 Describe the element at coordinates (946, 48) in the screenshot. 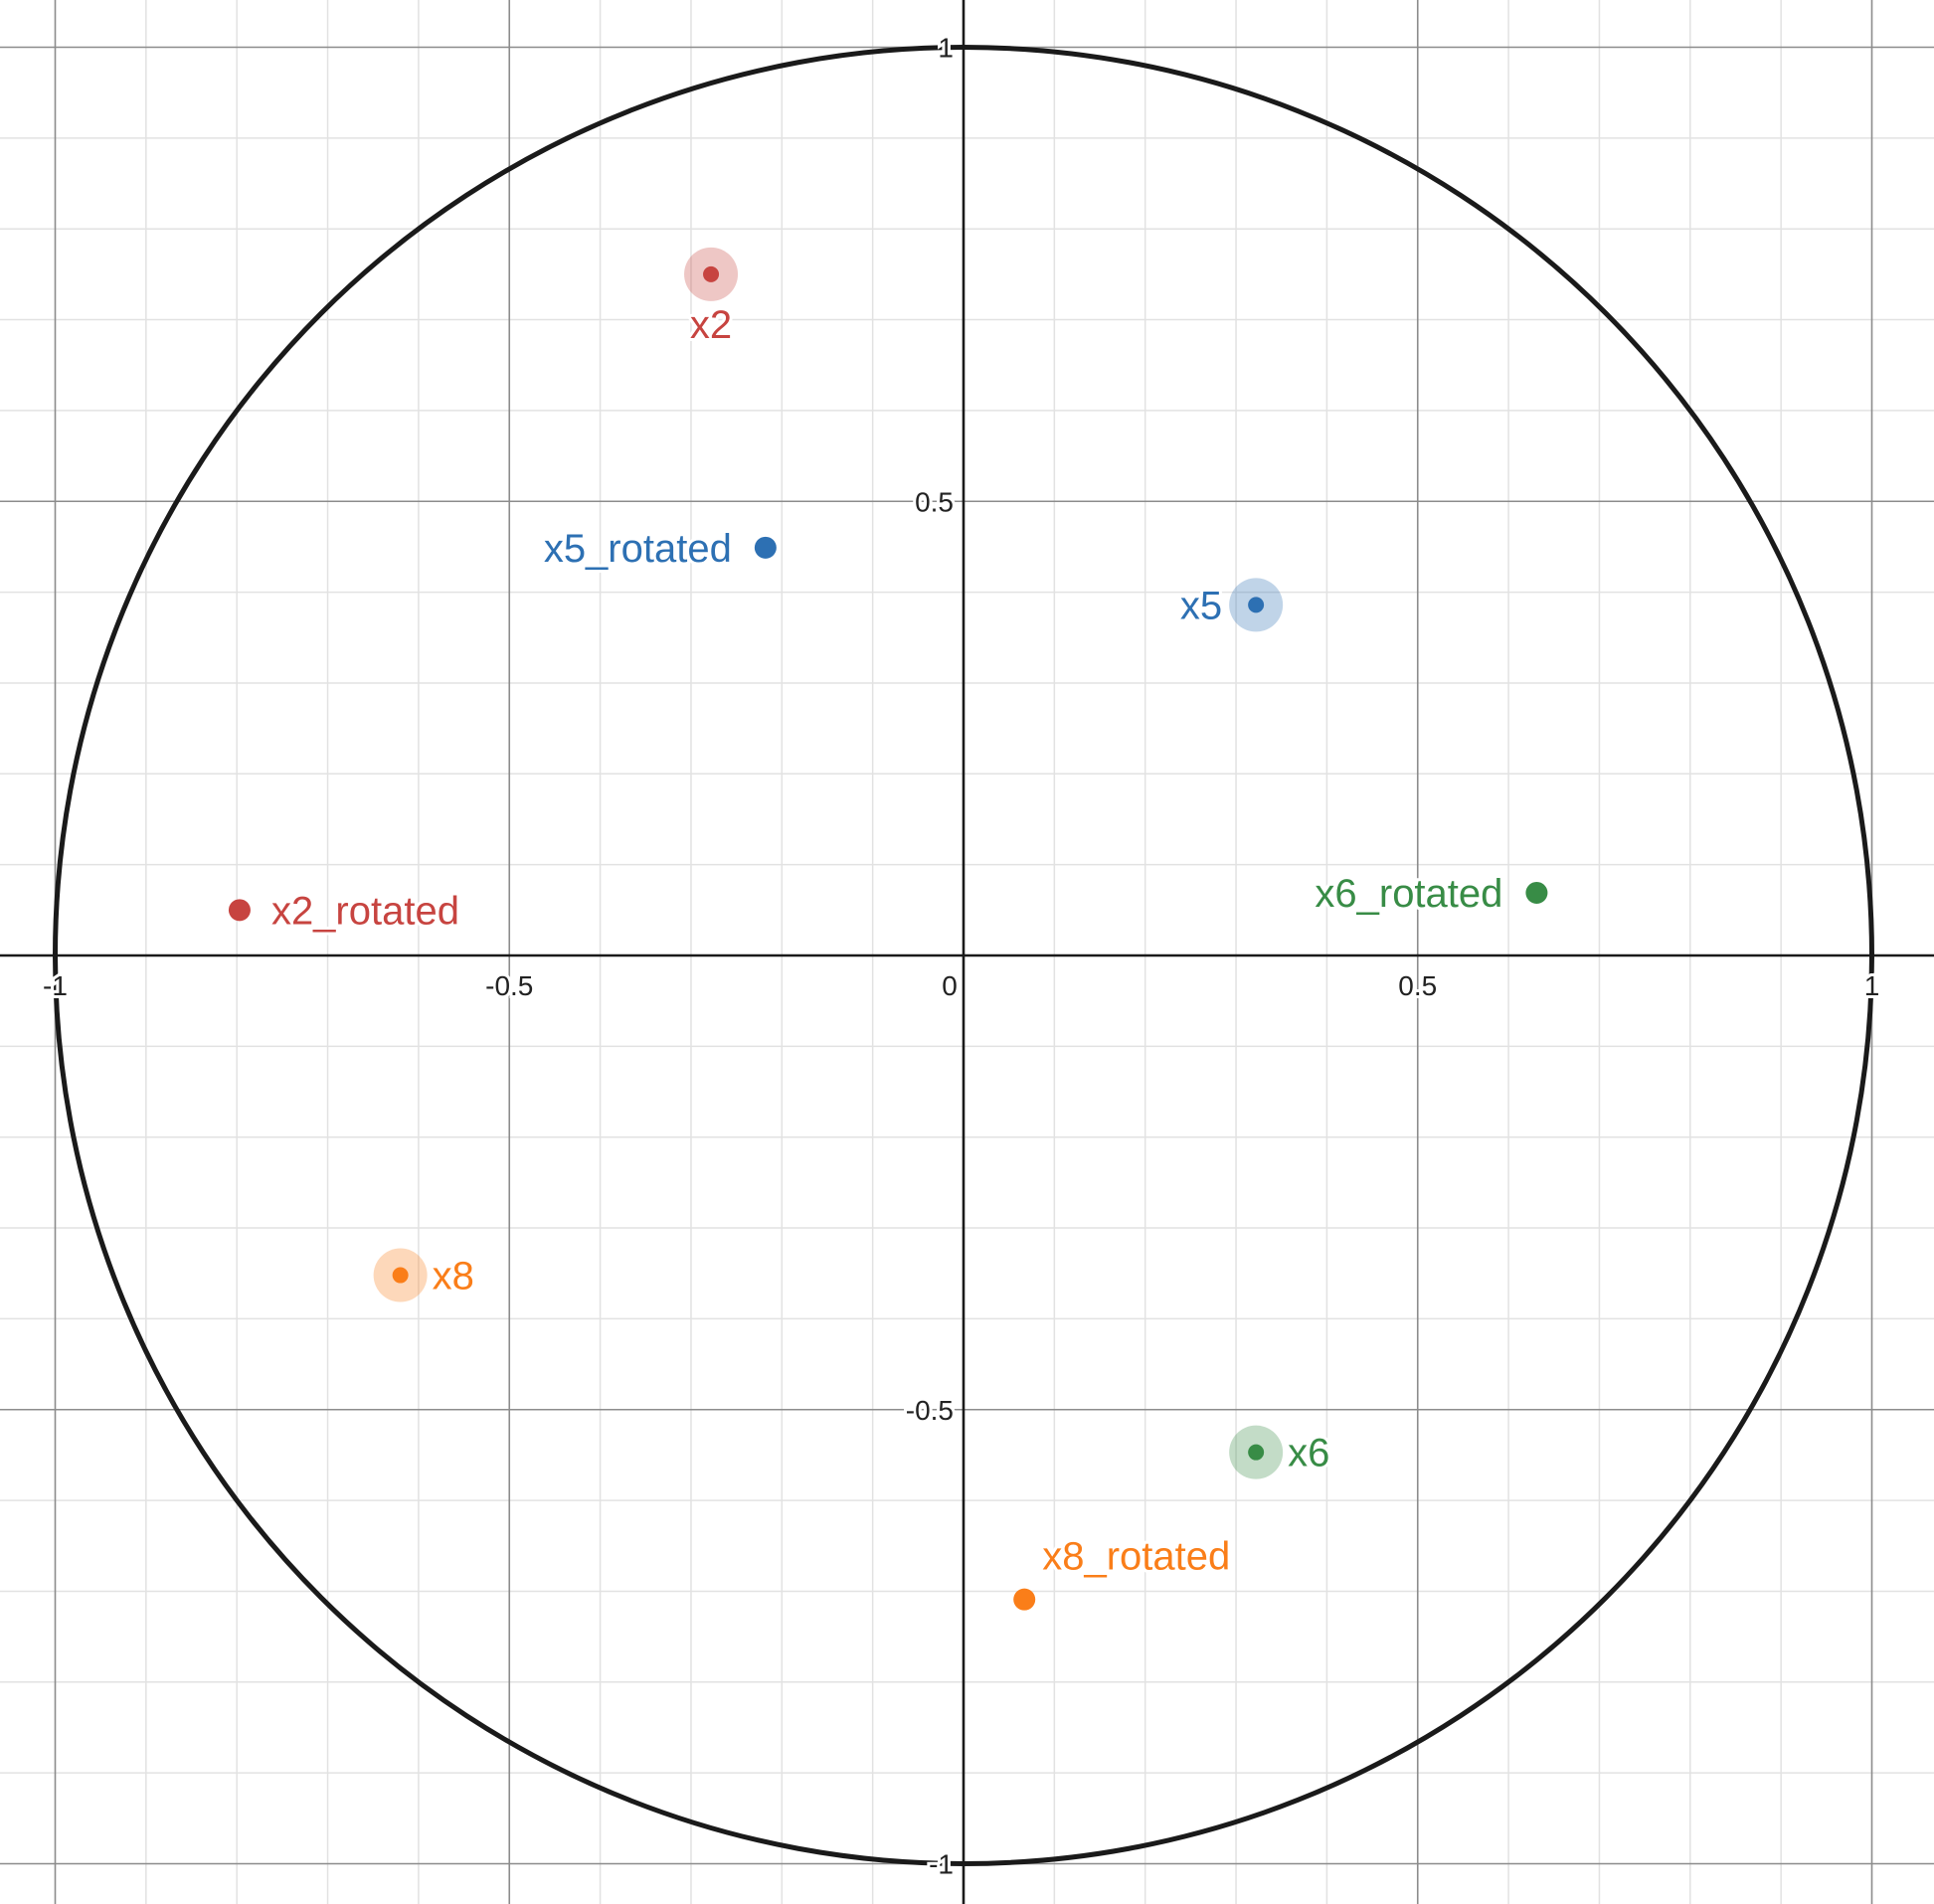

I see `y-tick-label: 1` at that location.